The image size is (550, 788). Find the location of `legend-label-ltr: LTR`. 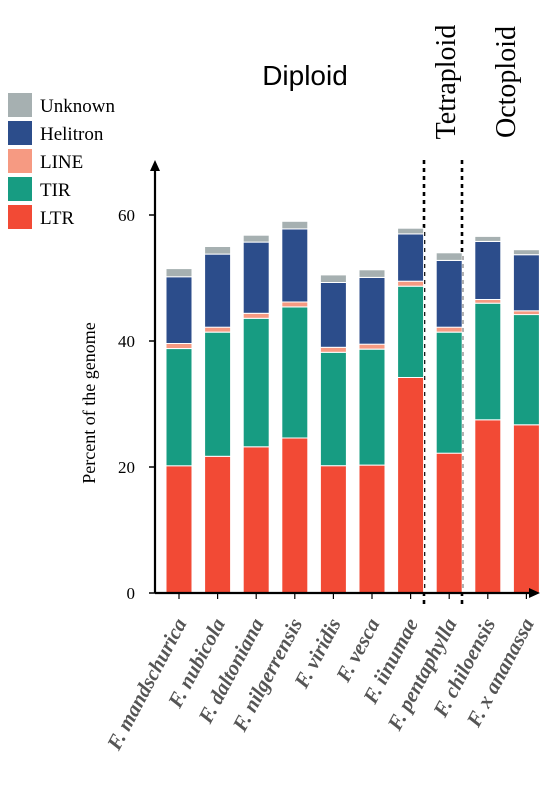

legend-label-ltr: LTR is located at coordinates (57, 218).